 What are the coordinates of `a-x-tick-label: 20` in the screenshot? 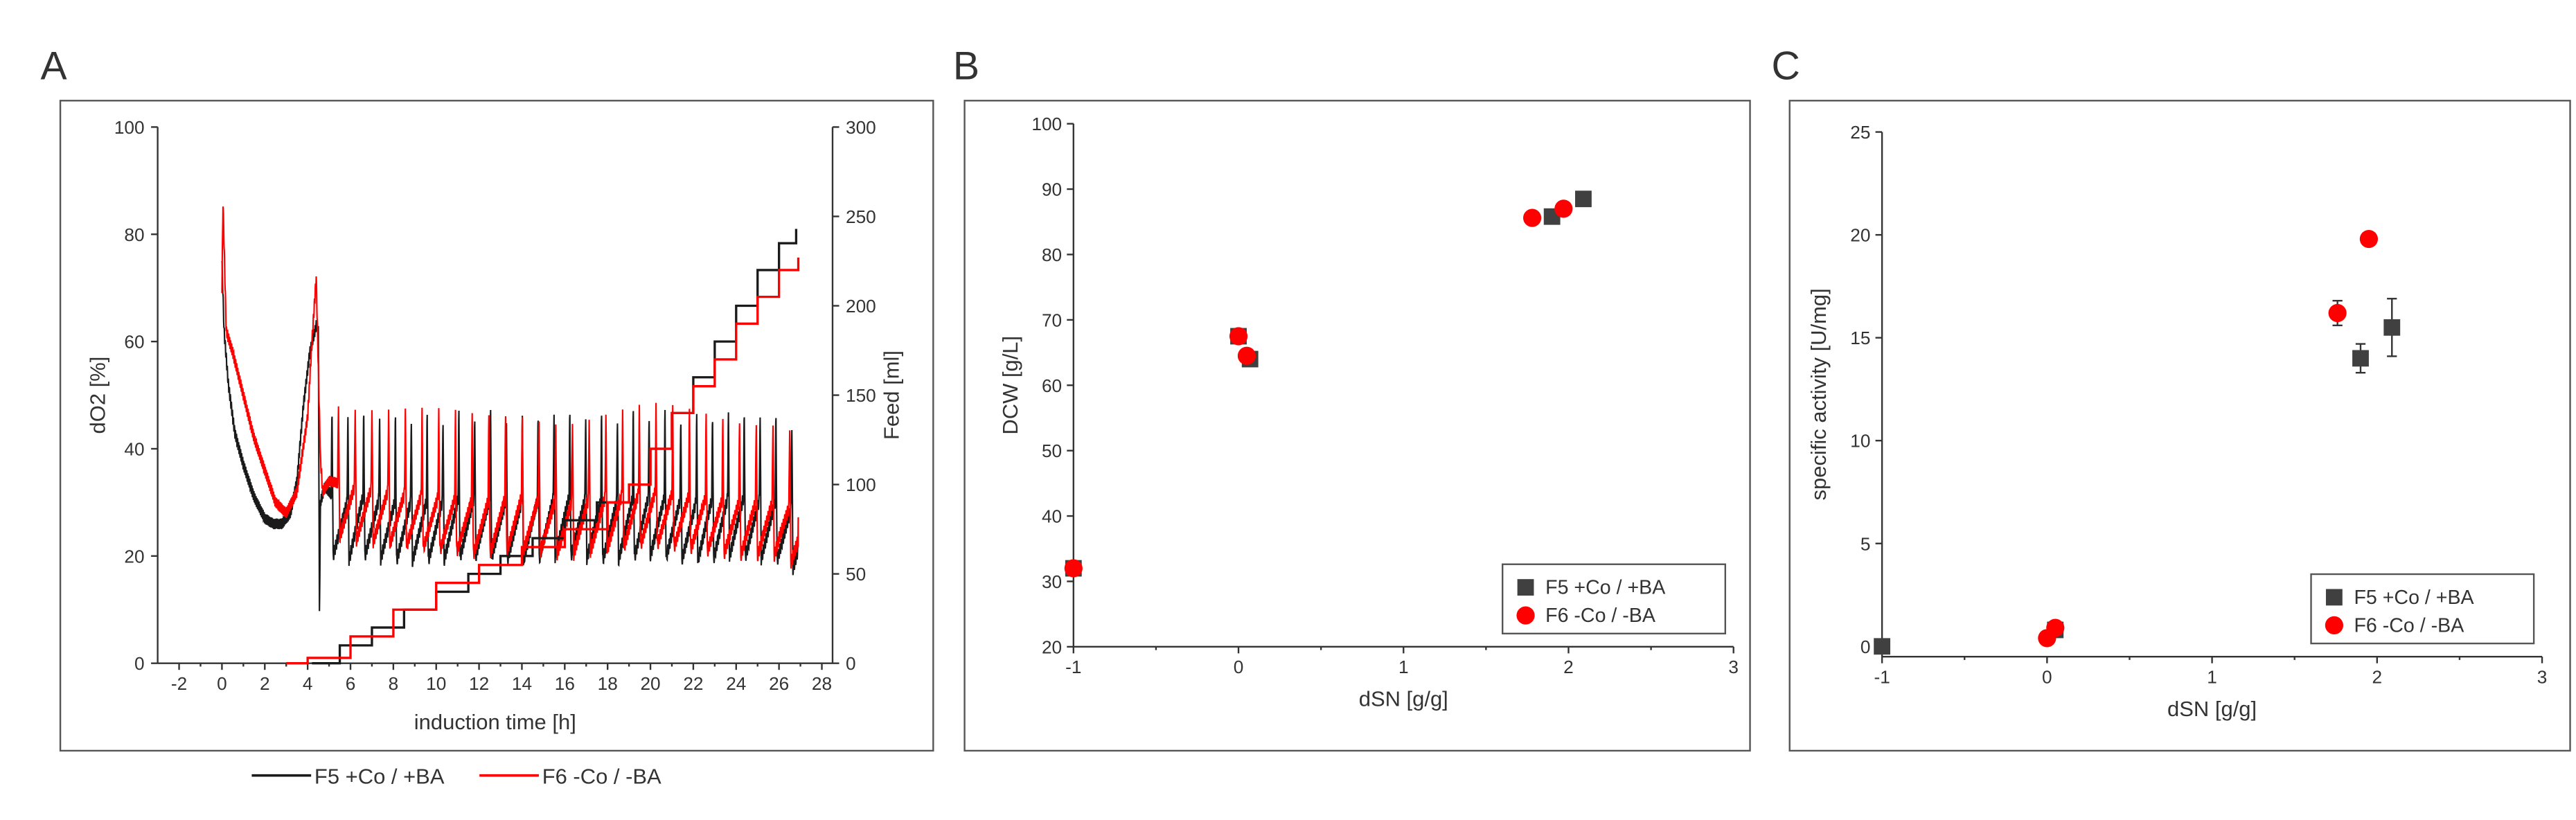 It's located at (650, 683).